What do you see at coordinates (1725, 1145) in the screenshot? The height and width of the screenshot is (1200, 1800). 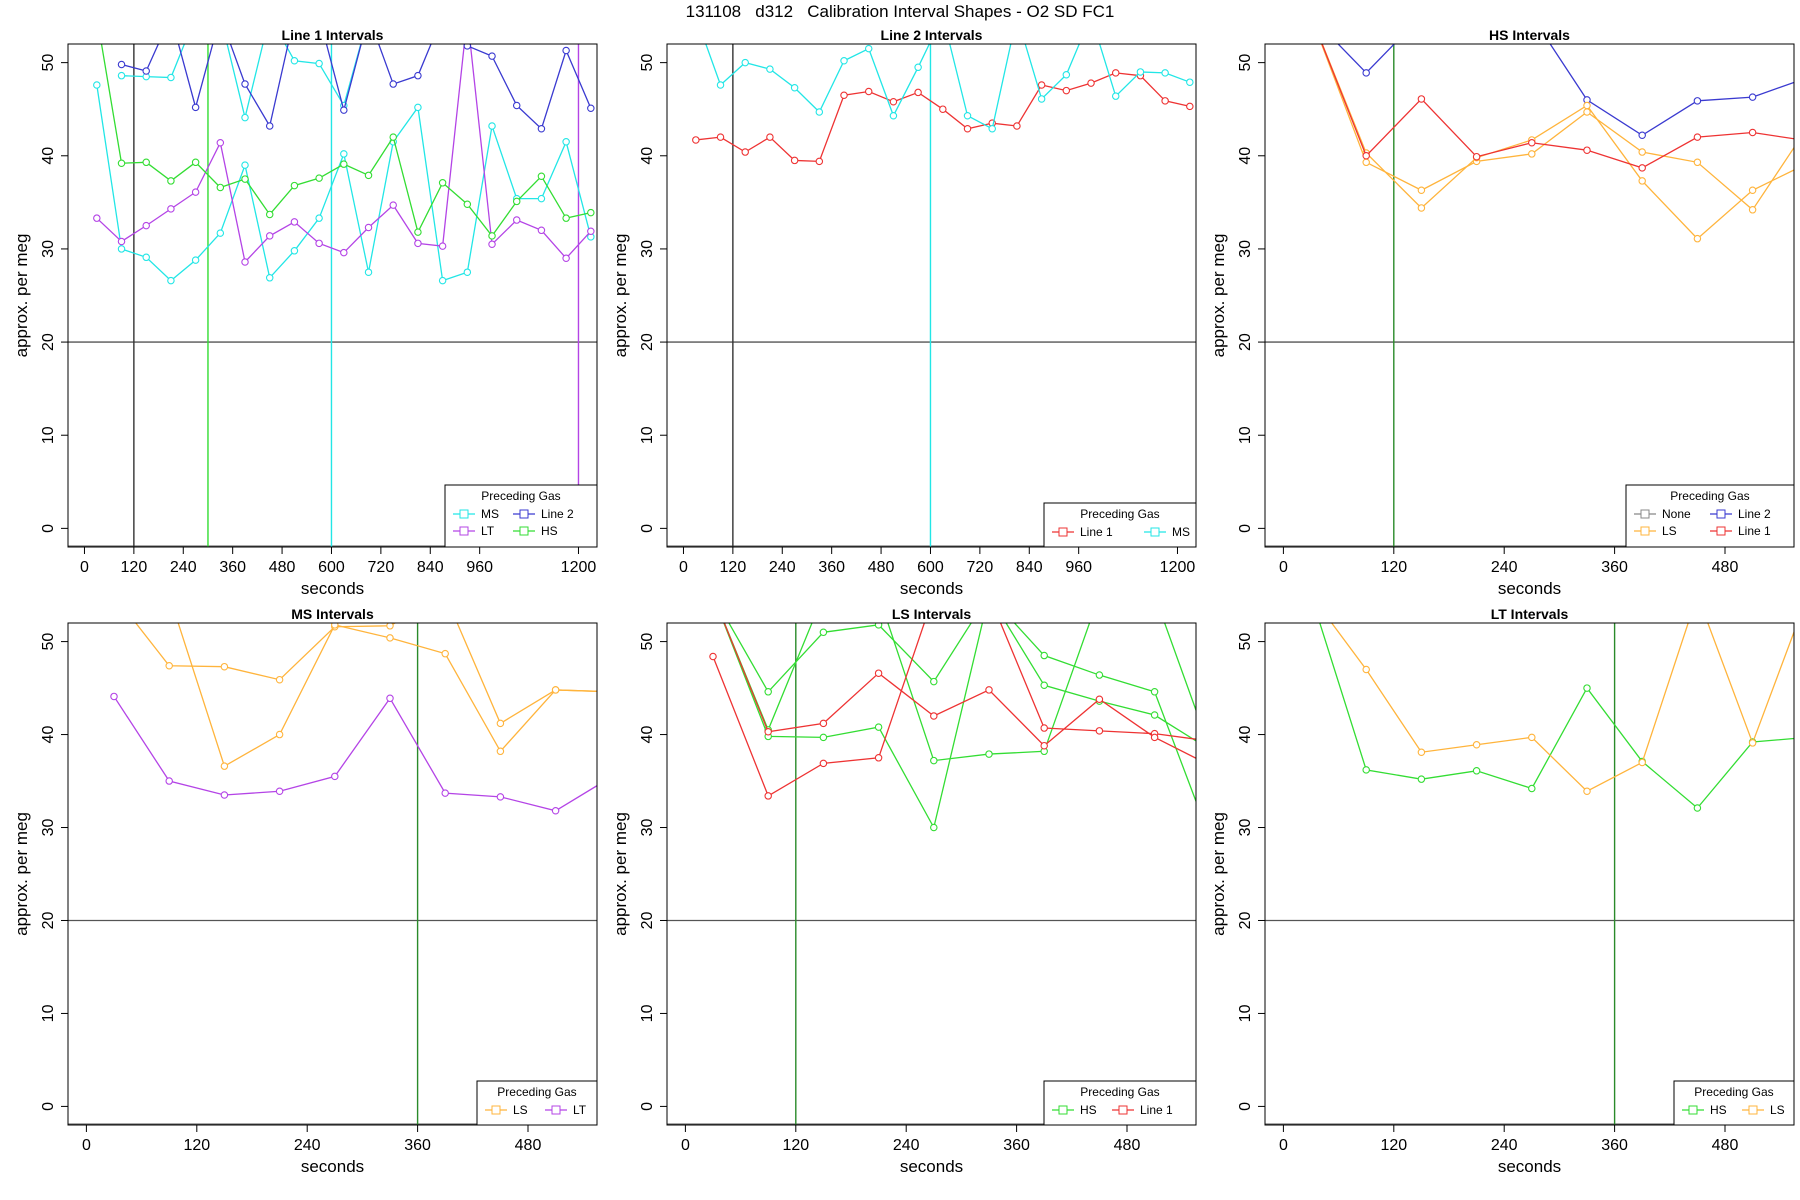 I see `x-tick-label: 480` at bounding box center [1725, 1145].